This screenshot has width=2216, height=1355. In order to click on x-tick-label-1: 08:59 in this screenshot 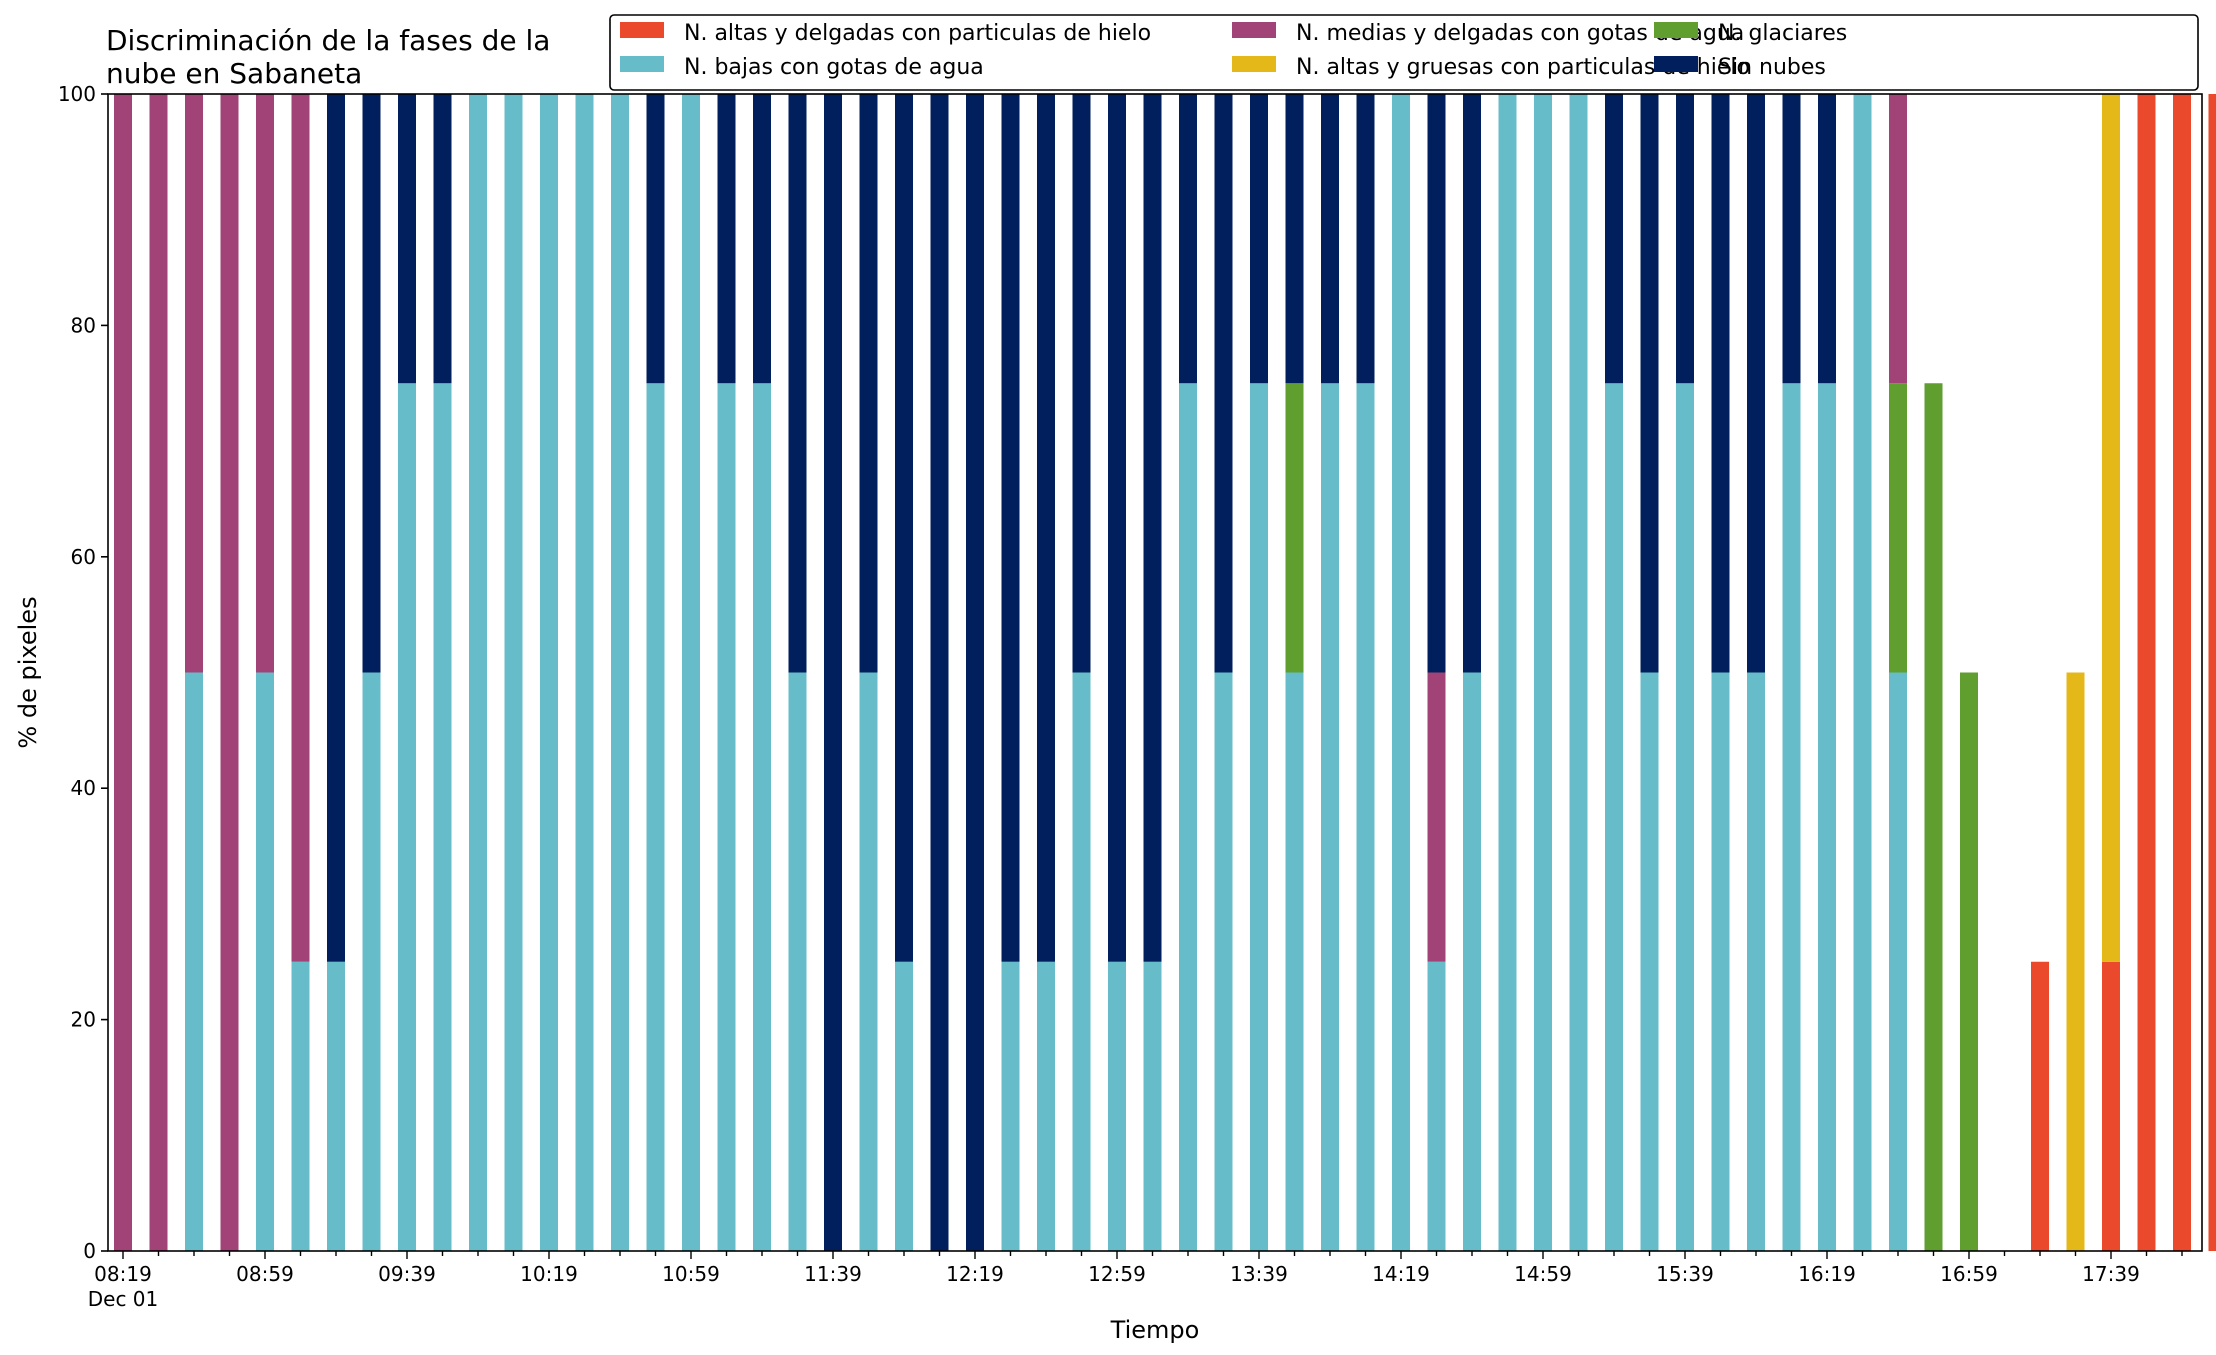, I will do `click(265, 1274)`.